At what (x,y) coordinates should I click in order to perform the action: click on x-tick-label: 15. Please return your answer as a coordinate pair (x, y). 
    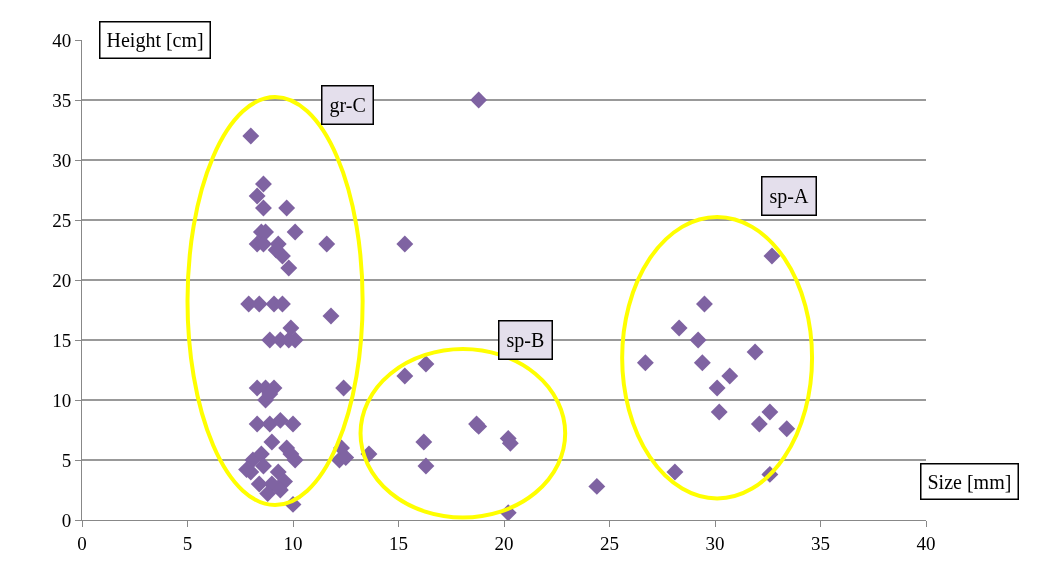
    Looking at the image, I should click on (398, 543).